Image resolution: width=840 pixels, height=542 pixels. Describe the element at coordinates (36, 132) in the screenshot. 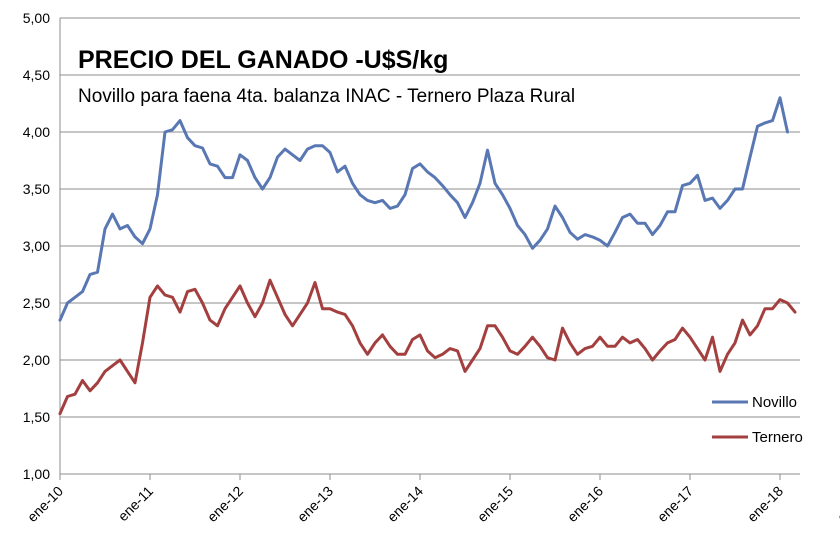

I see `y-tick-label: 4,00` at that location.